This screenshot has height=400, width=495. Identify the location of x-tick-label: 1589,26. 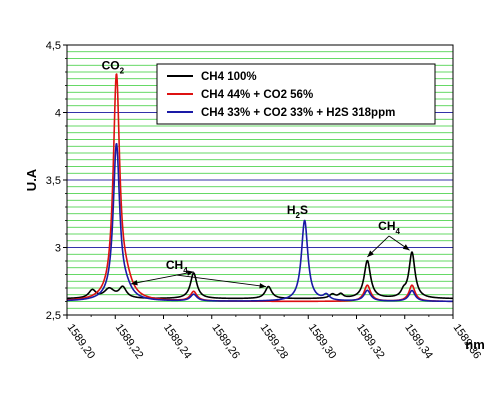
(225, 341).